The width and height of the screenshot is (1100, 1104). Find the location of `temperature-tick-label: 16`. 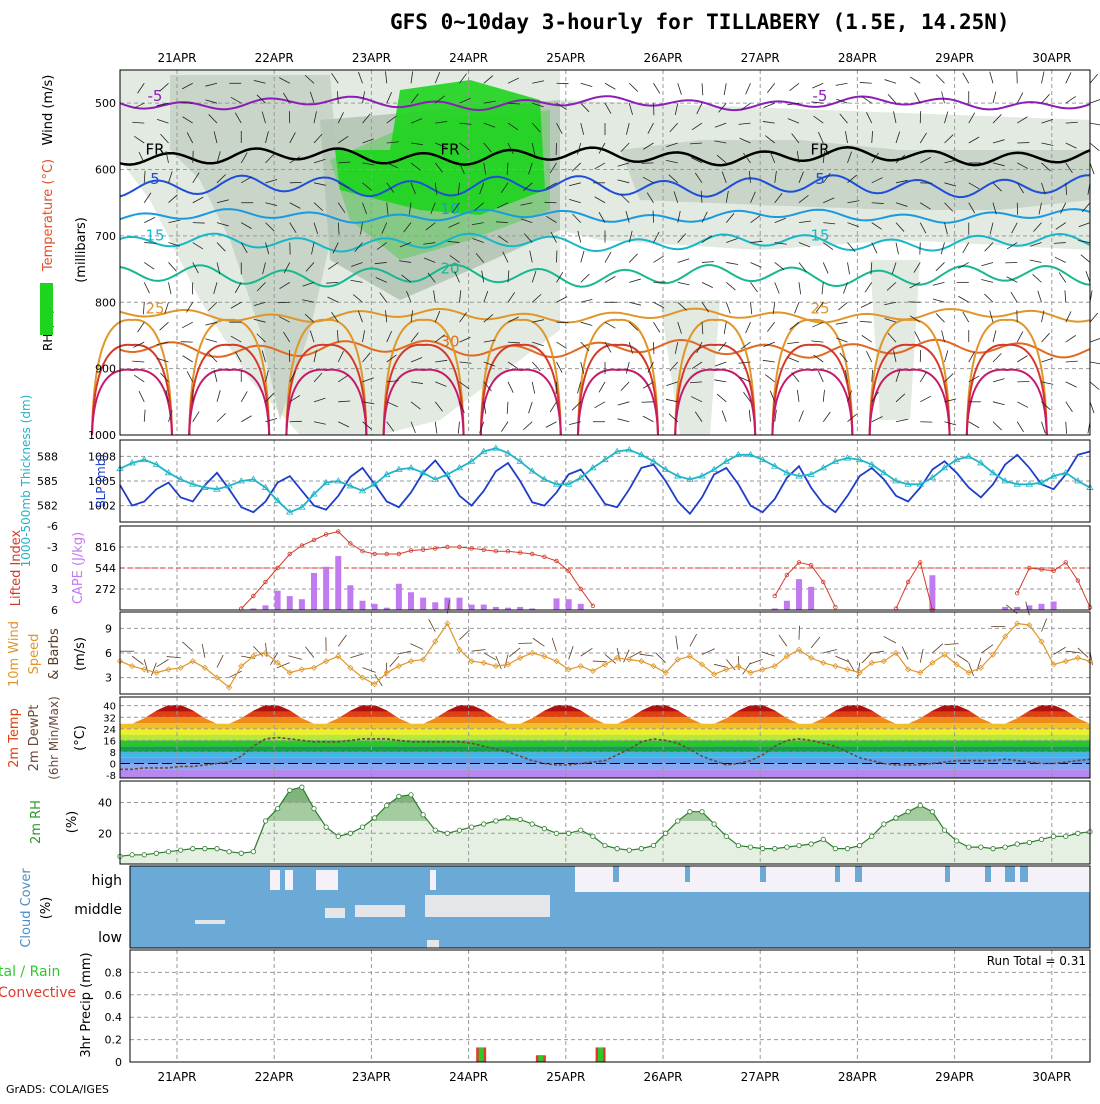

temperature-tick-label: 16 is located at coordinates (109, 741).